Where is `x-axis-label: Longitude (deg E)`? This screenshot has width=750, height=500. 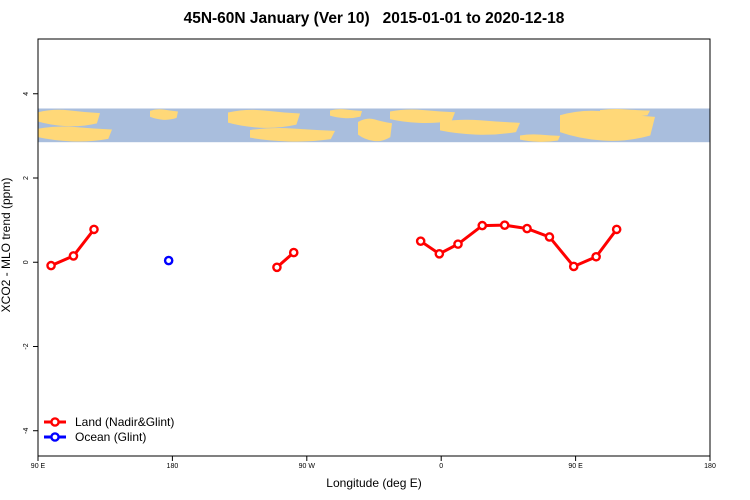 x-axis-label: Longitude (deg E) is located at coordinates (374, 483).